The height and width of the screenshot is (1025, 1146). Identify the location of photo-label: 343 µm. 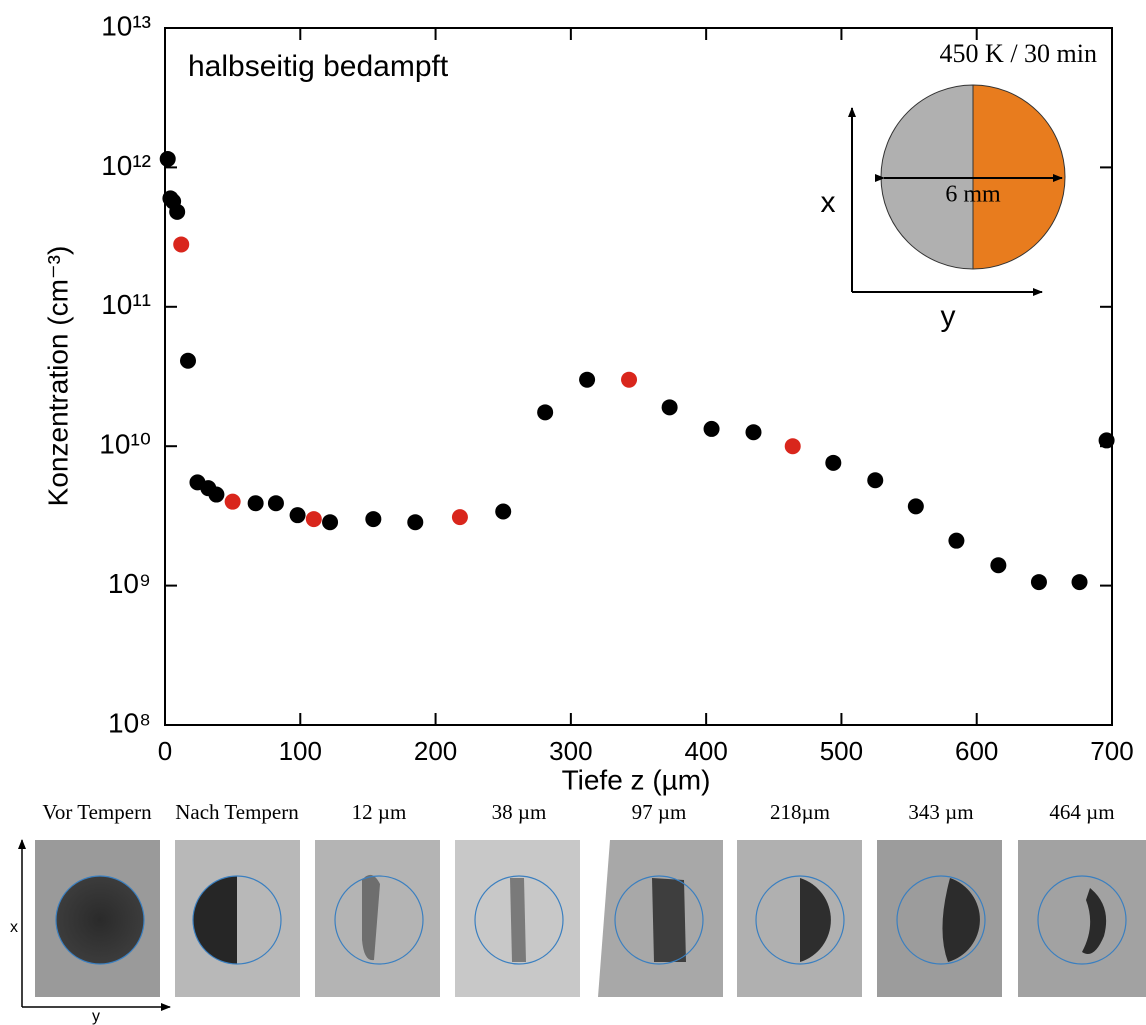
(940, 812).